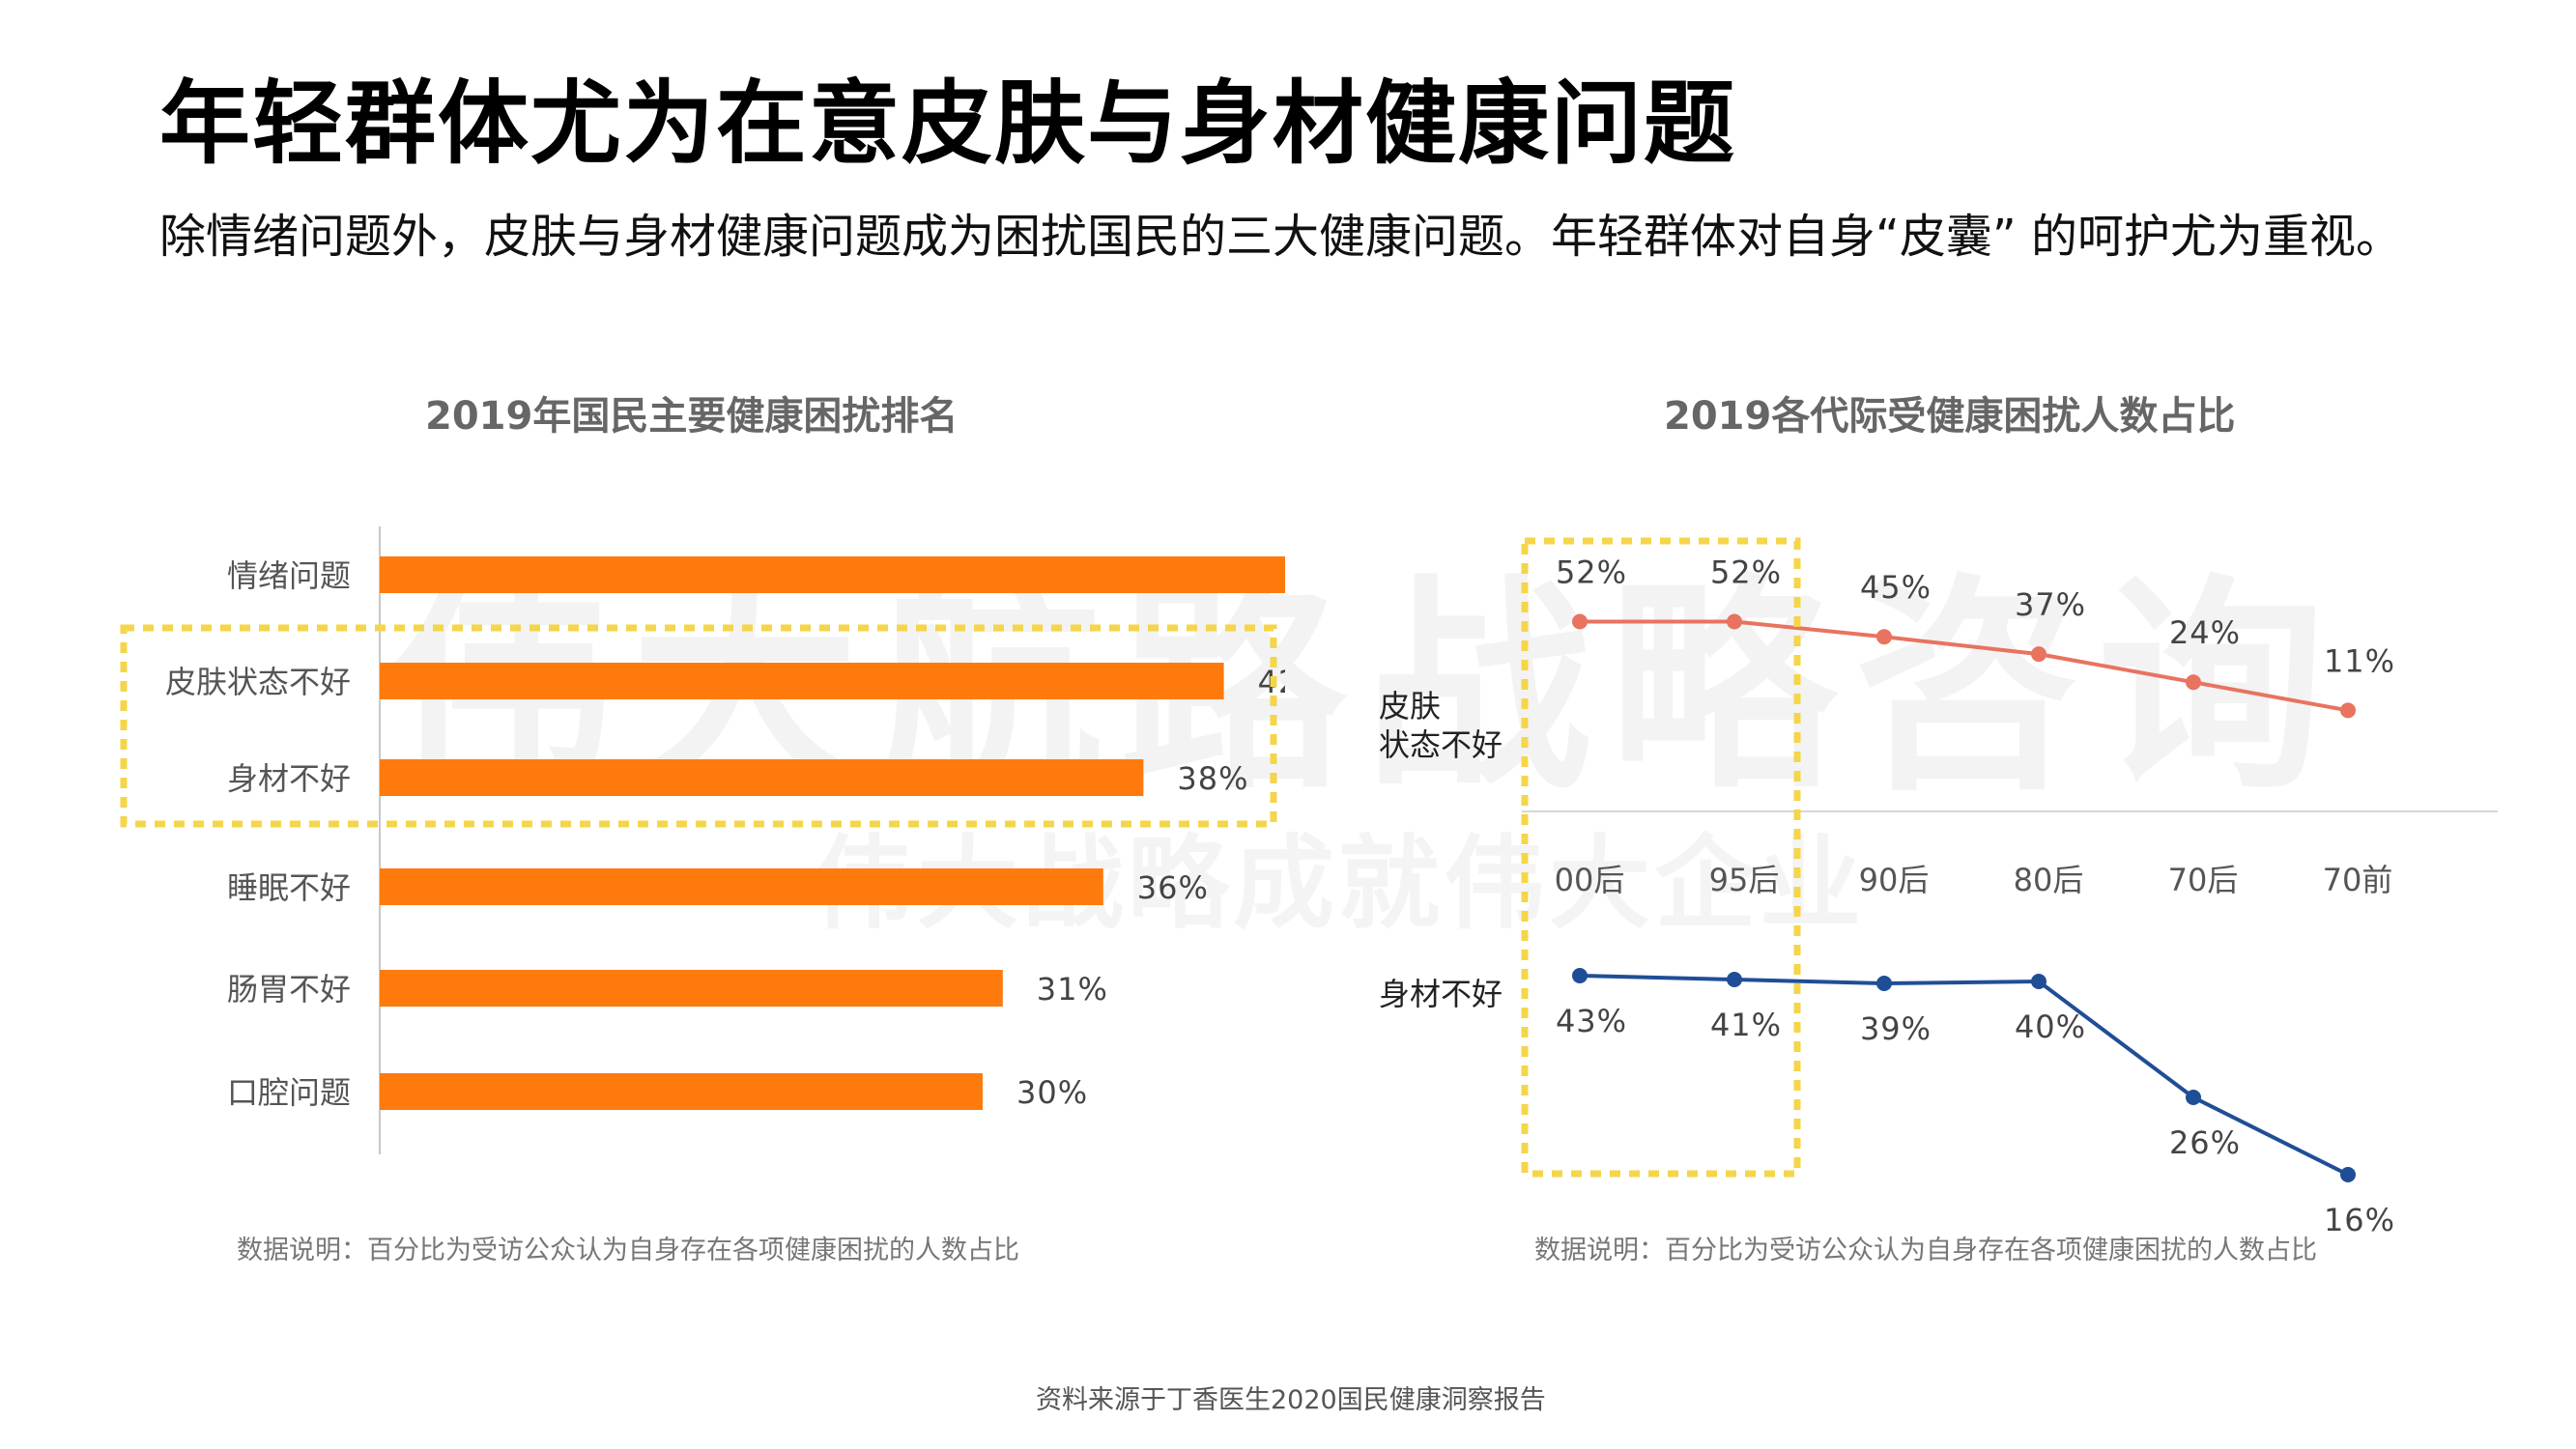 The height and width of the screenshot is (1449, 2576). Describe the element at coordinates (1661, 857) in the screenshot. I see `line-highlight-box` at that location.